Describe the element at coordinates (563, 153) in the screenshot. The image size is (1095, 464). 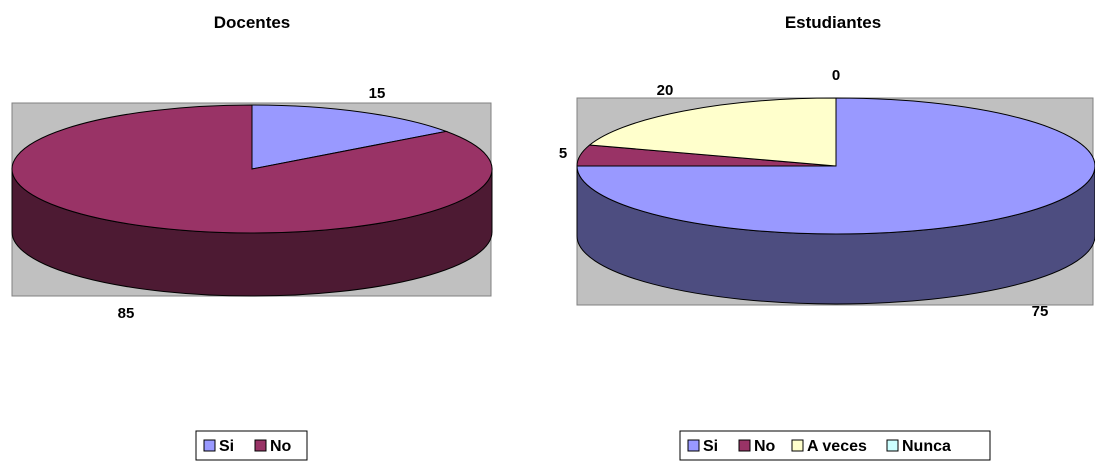
I see `data-label-estudiantes-no: 5` at that location.